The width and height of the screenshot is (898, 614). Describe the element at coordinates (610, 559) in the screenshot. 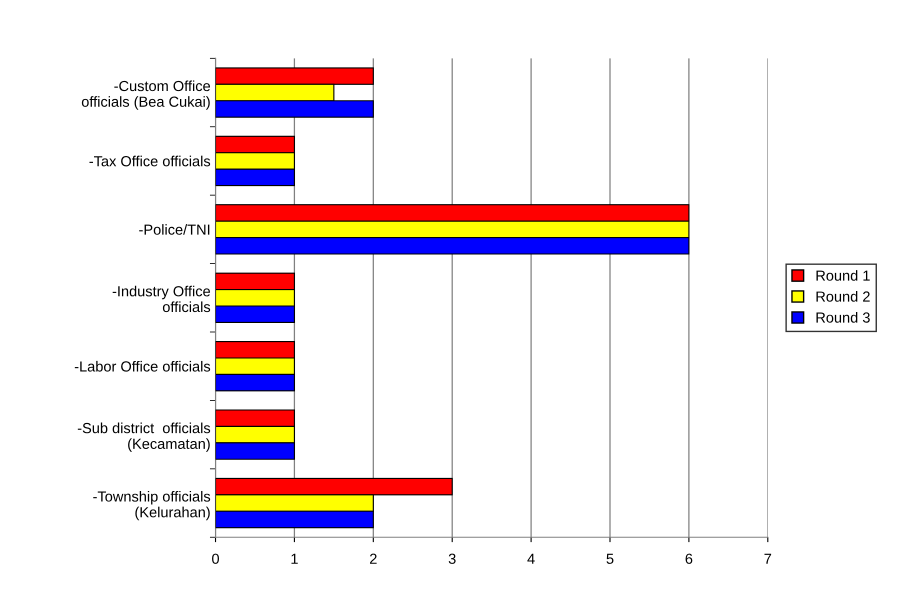

I see `x-tick-label: 5` at that location.